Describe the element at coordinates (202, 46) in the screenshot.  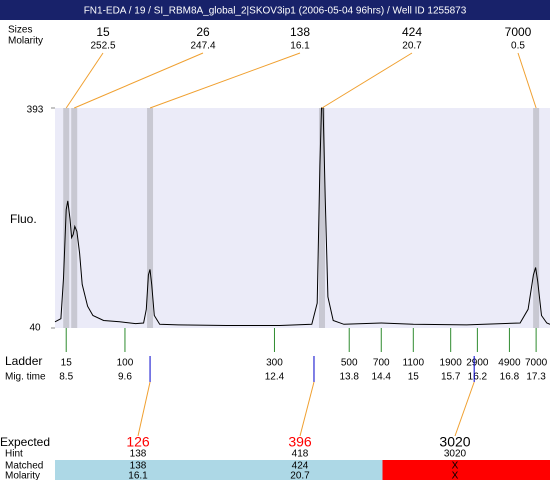
I see `peak-molarity: 247.4` at that location.